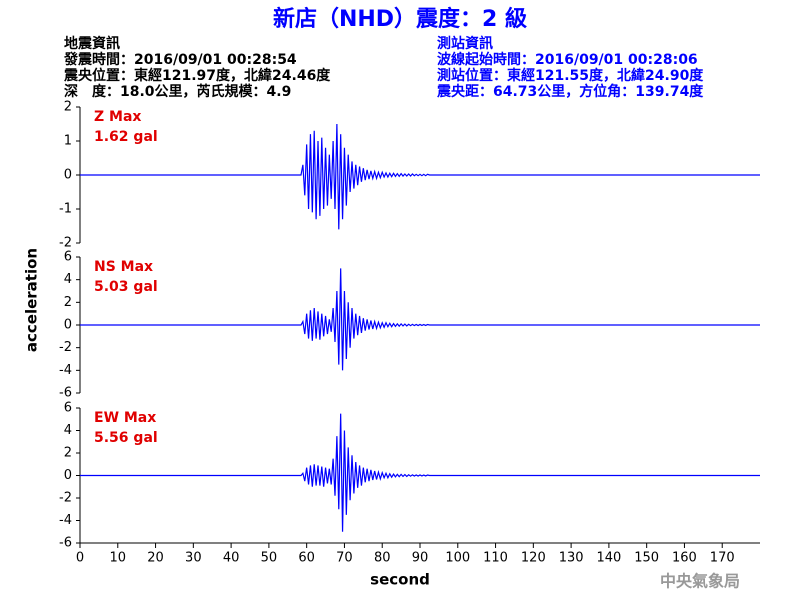 This screenshot has width=800, height=600. I want to click on x-tick-label: 120, so click(533, 558).